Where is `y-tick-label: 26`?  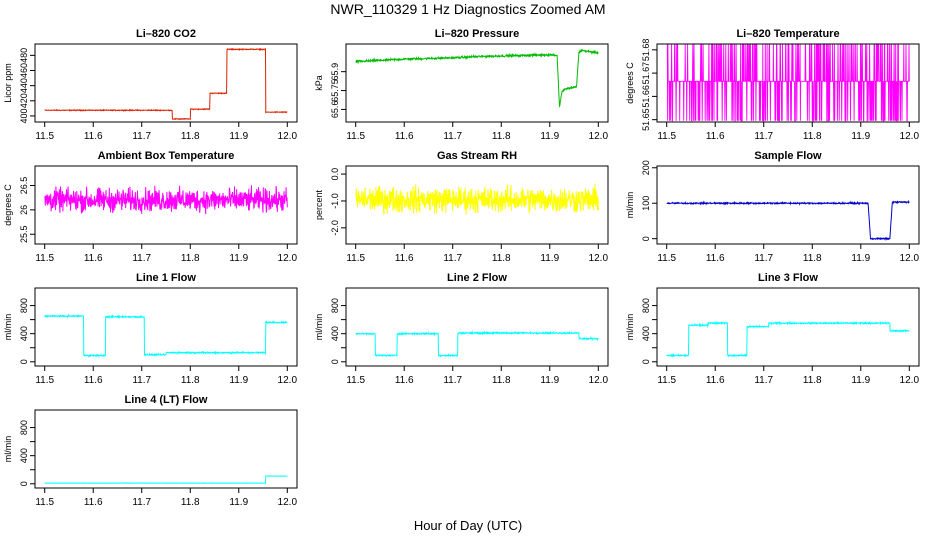 y-tick-label: 26 is located at coordinates (24, 210).